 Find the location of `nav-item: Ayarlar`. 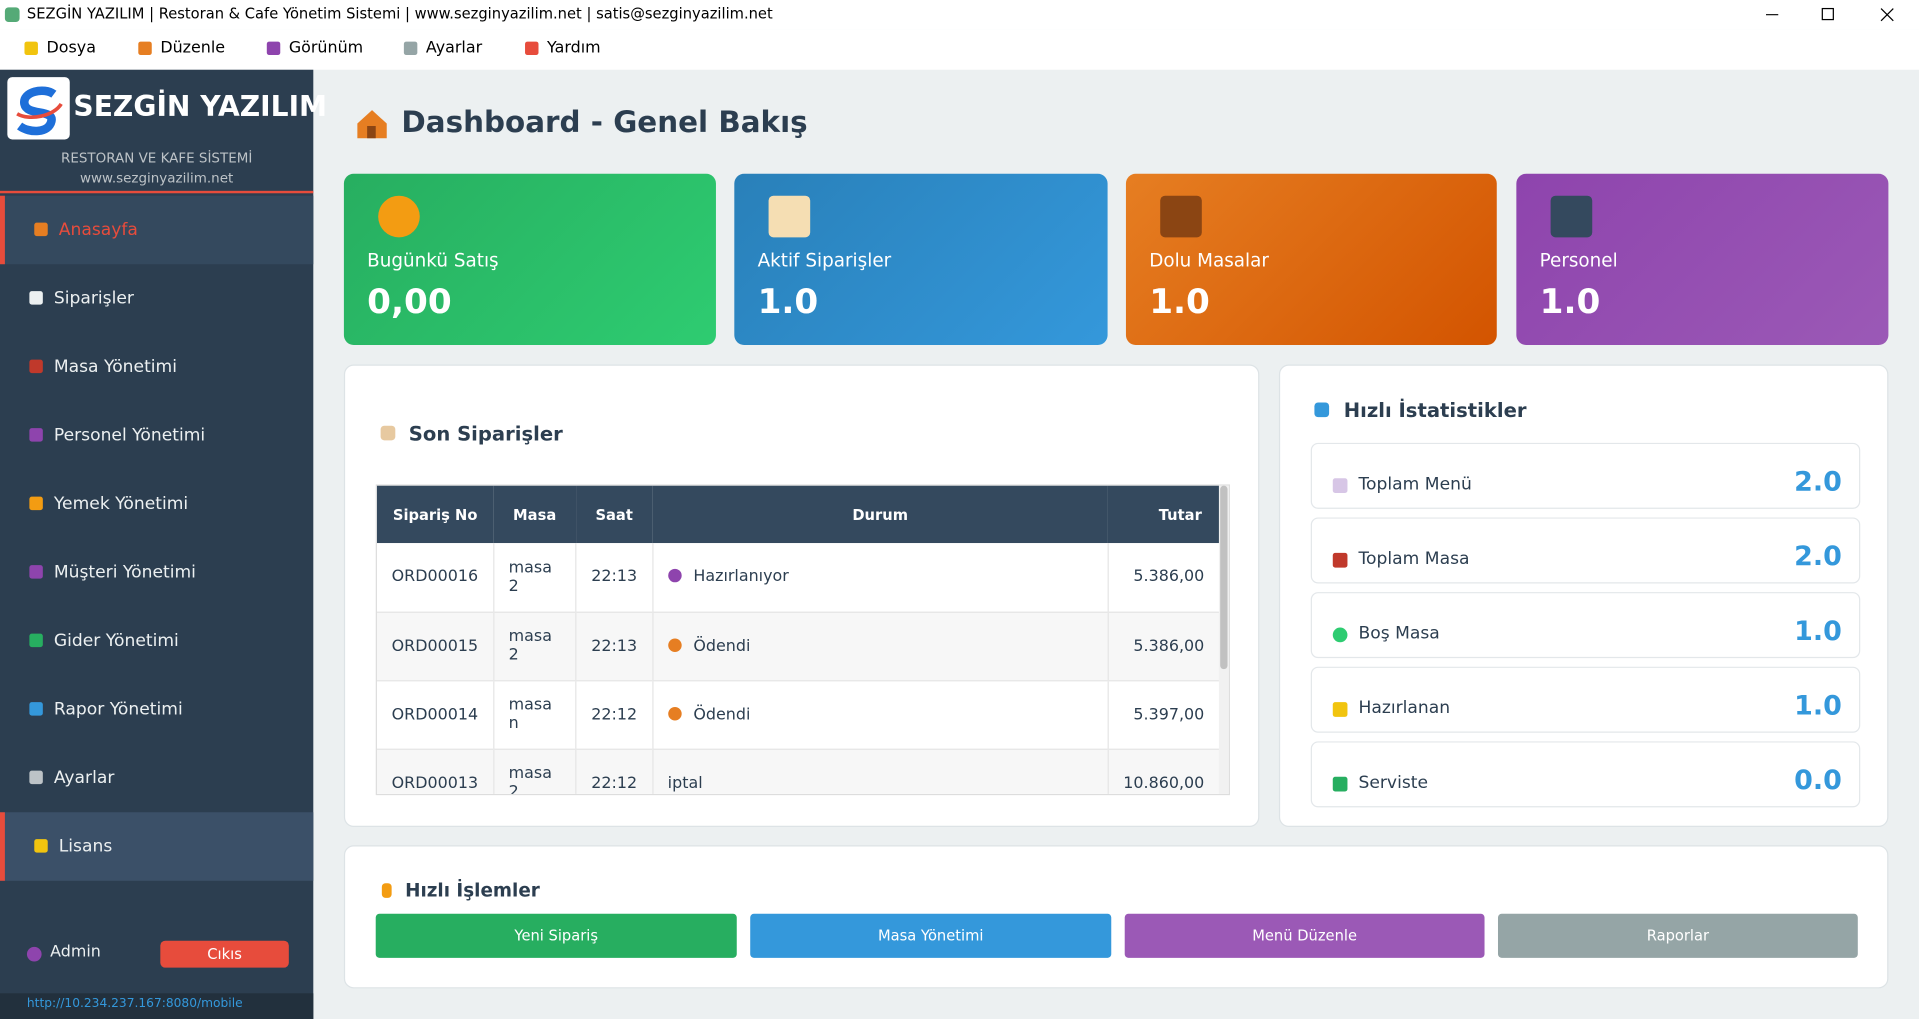

nav-item: Ayarlar is located at coordinates (156, 778).